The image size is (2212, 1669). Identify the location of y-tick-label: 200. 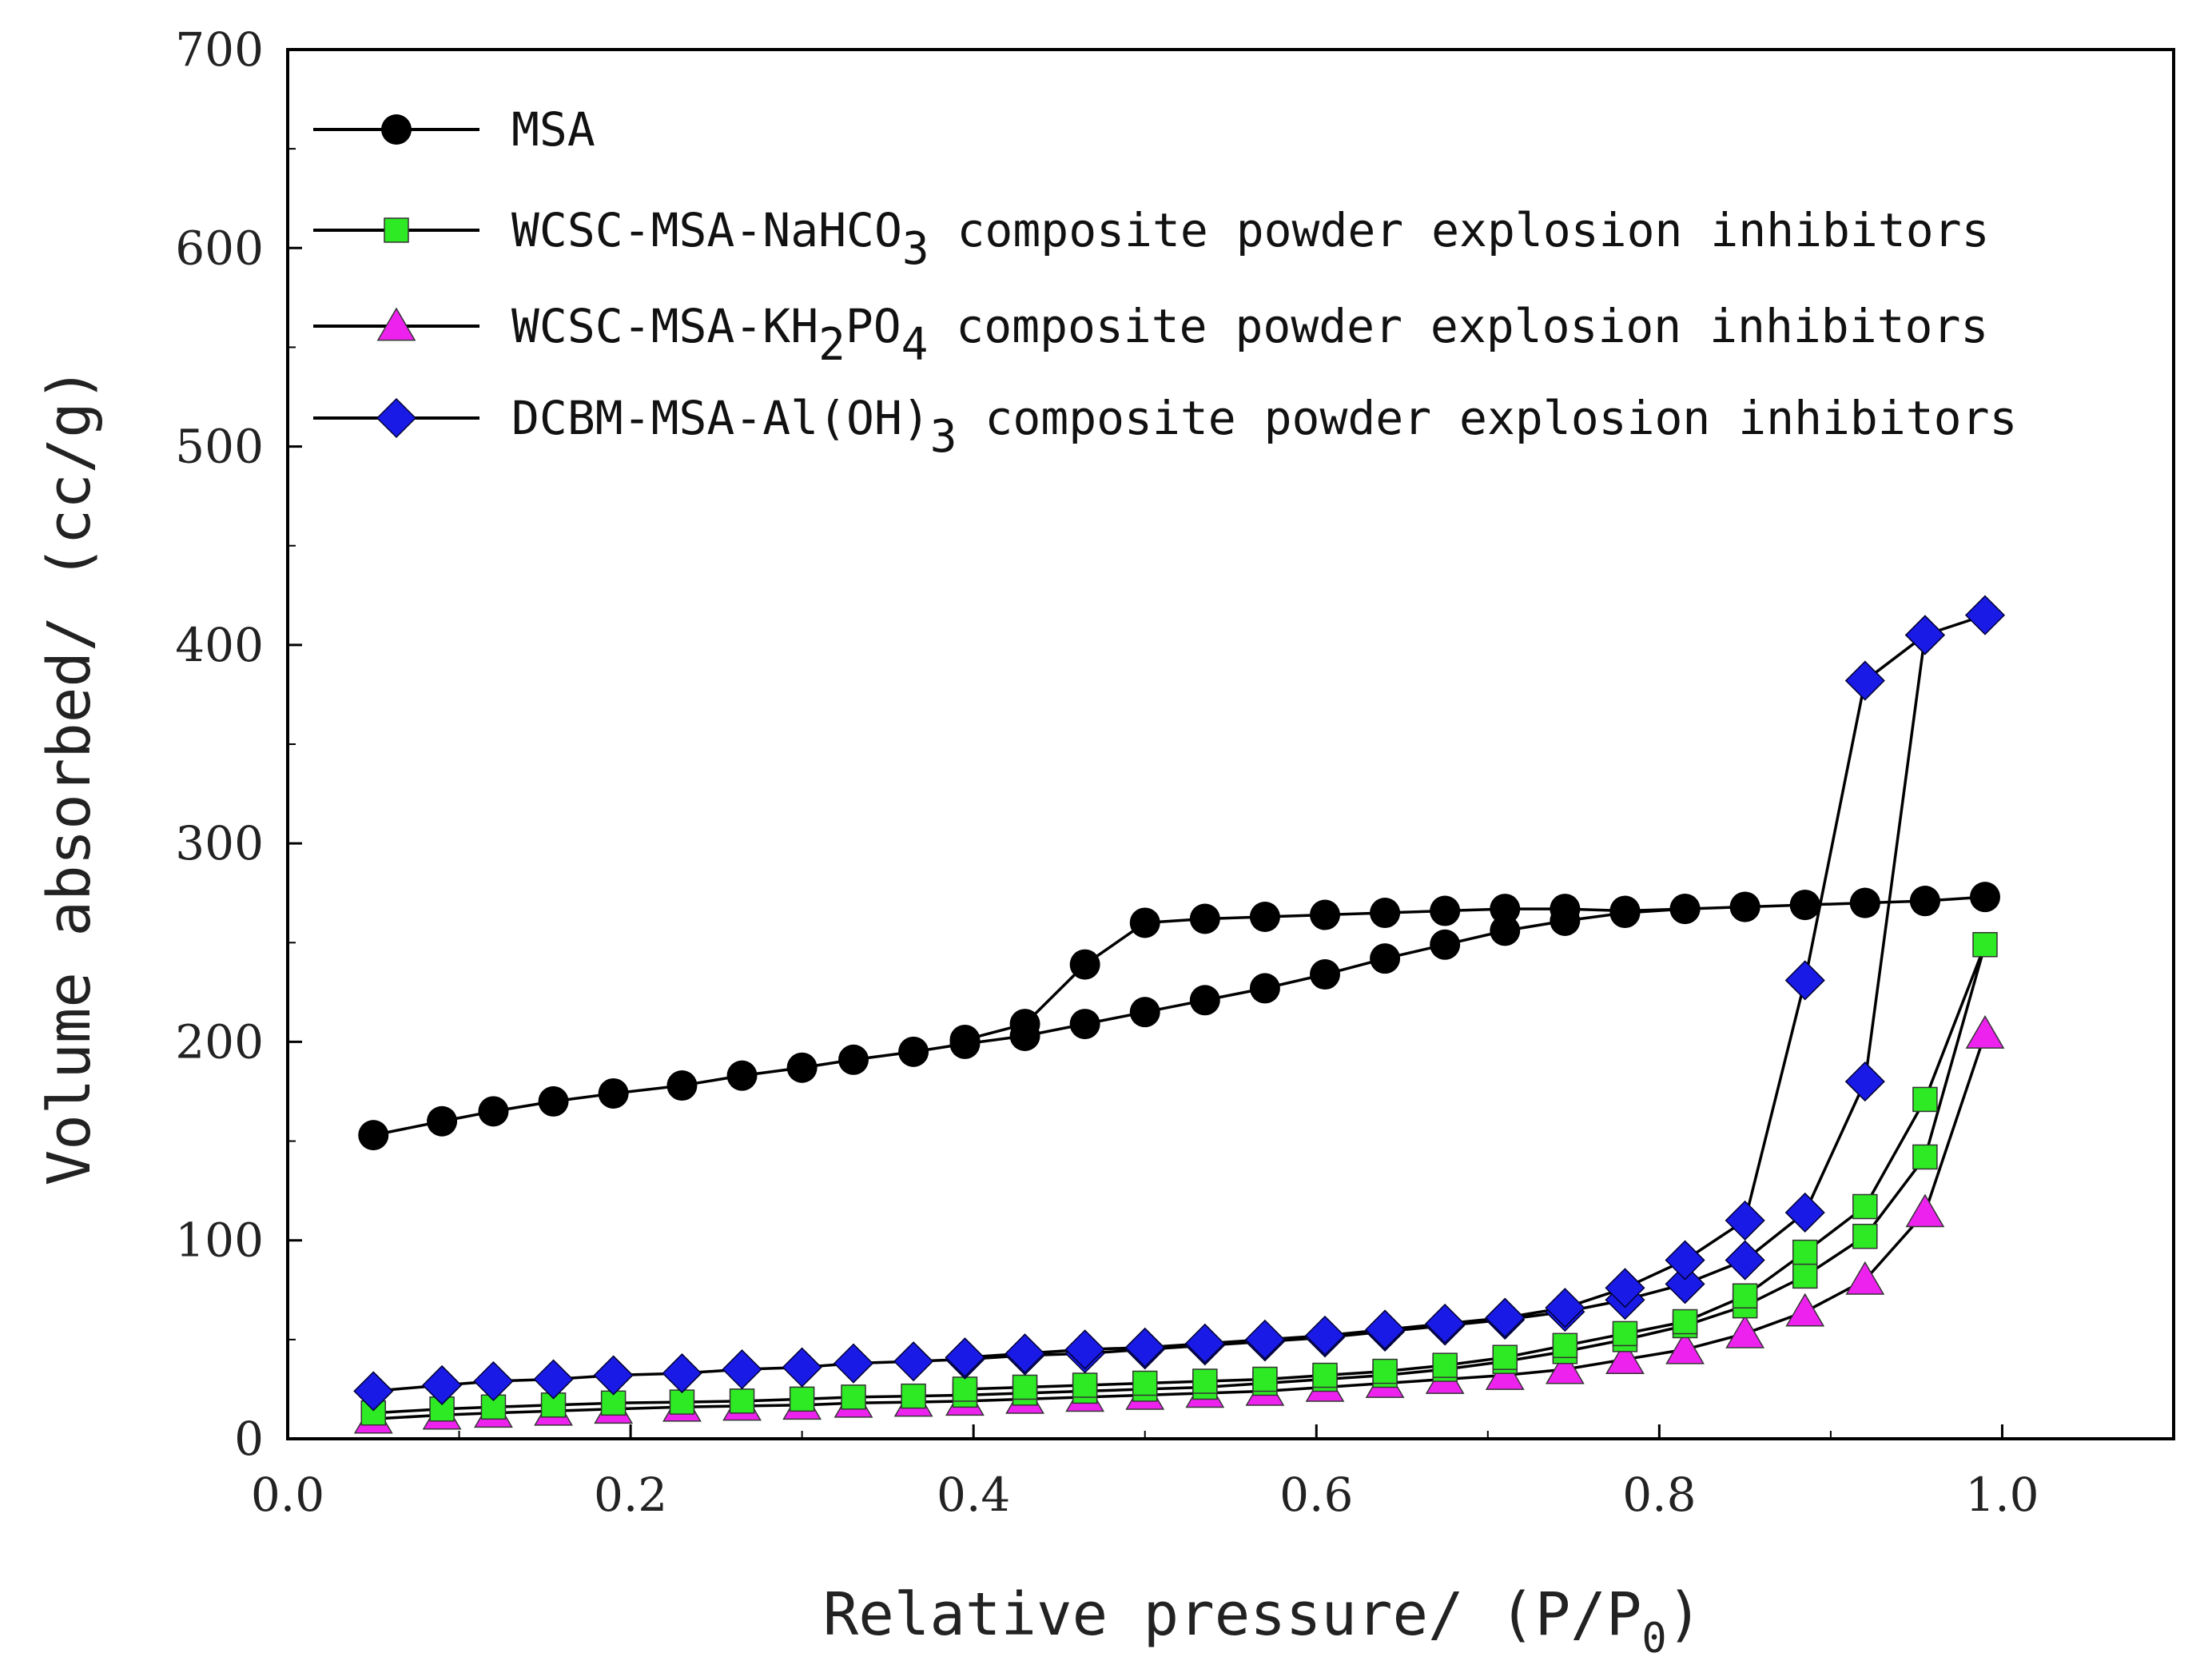
(219, 1041).